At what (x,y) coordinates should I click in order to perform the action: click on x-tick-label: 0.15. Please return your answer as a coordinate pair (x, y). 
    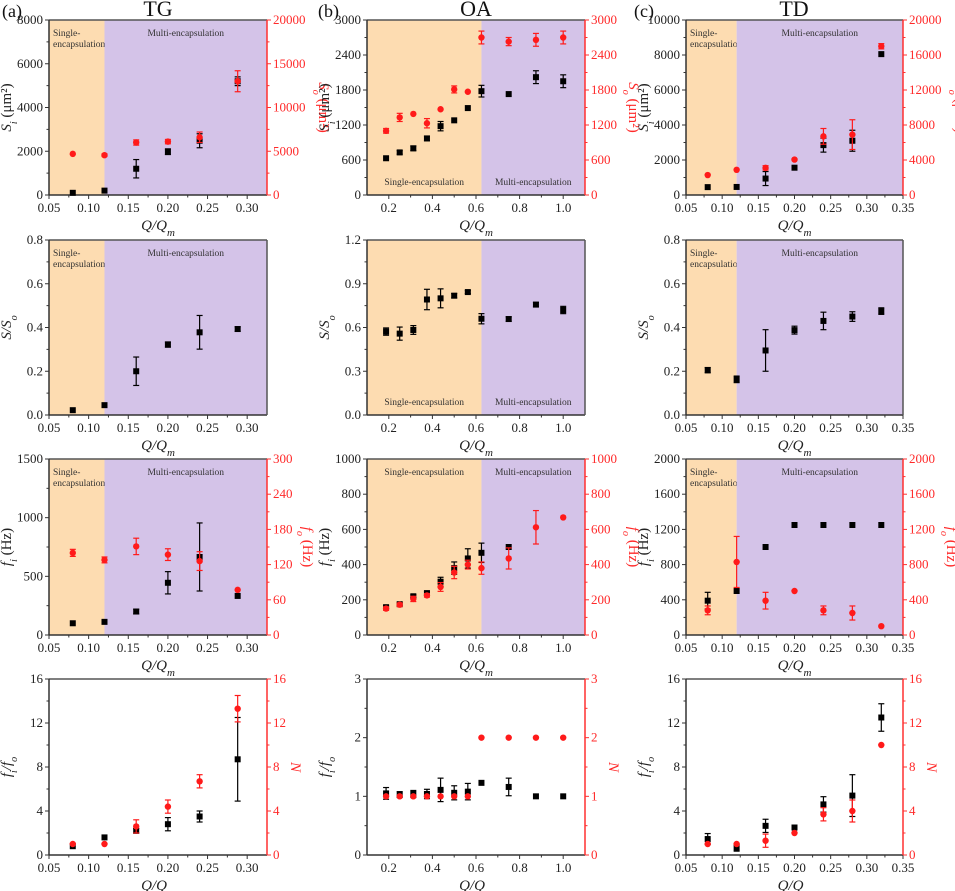
    Looking at the image, I should click on (758, 647).